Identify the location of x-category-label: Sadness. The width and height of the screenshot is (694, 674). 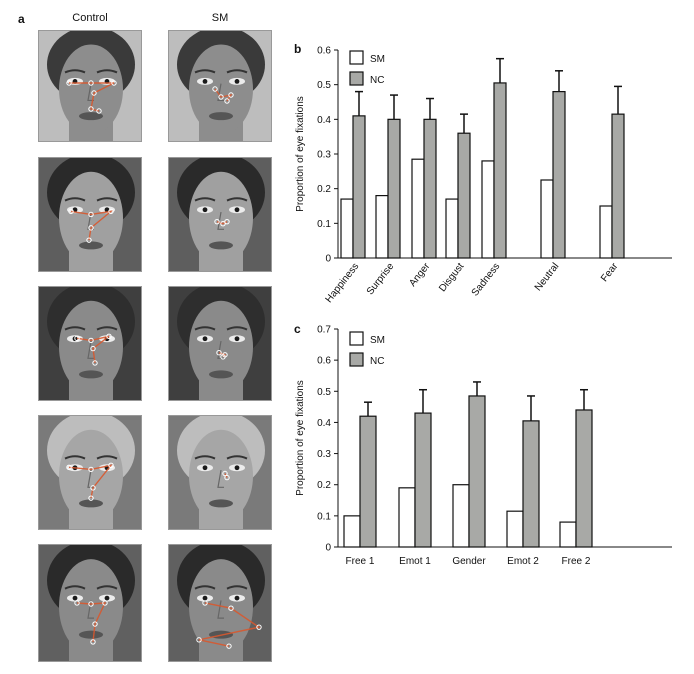
(486, 279).